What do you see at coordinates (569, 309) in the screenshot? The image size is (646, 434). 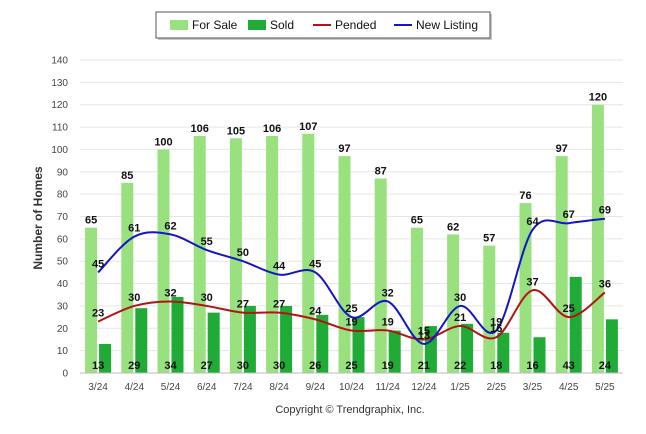 I see `label-pended: 25` at bounding box center [569, 309].